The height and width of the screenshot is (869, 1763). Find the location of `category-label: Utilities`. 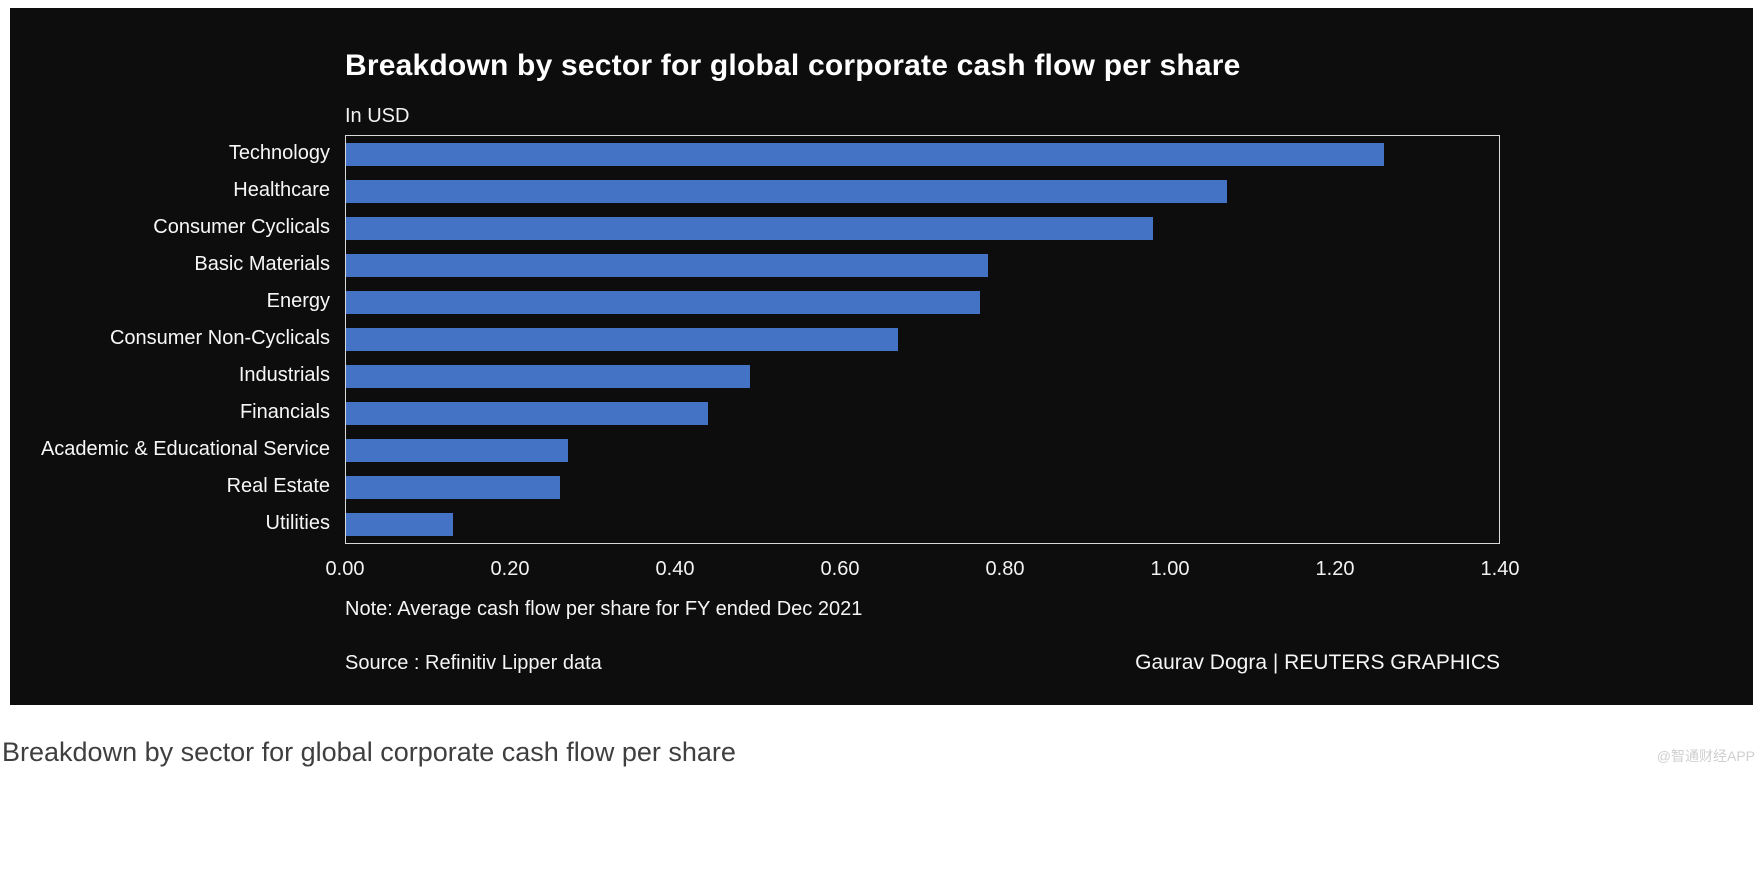

category-label: Utilities is located at coordinates (297, 523).